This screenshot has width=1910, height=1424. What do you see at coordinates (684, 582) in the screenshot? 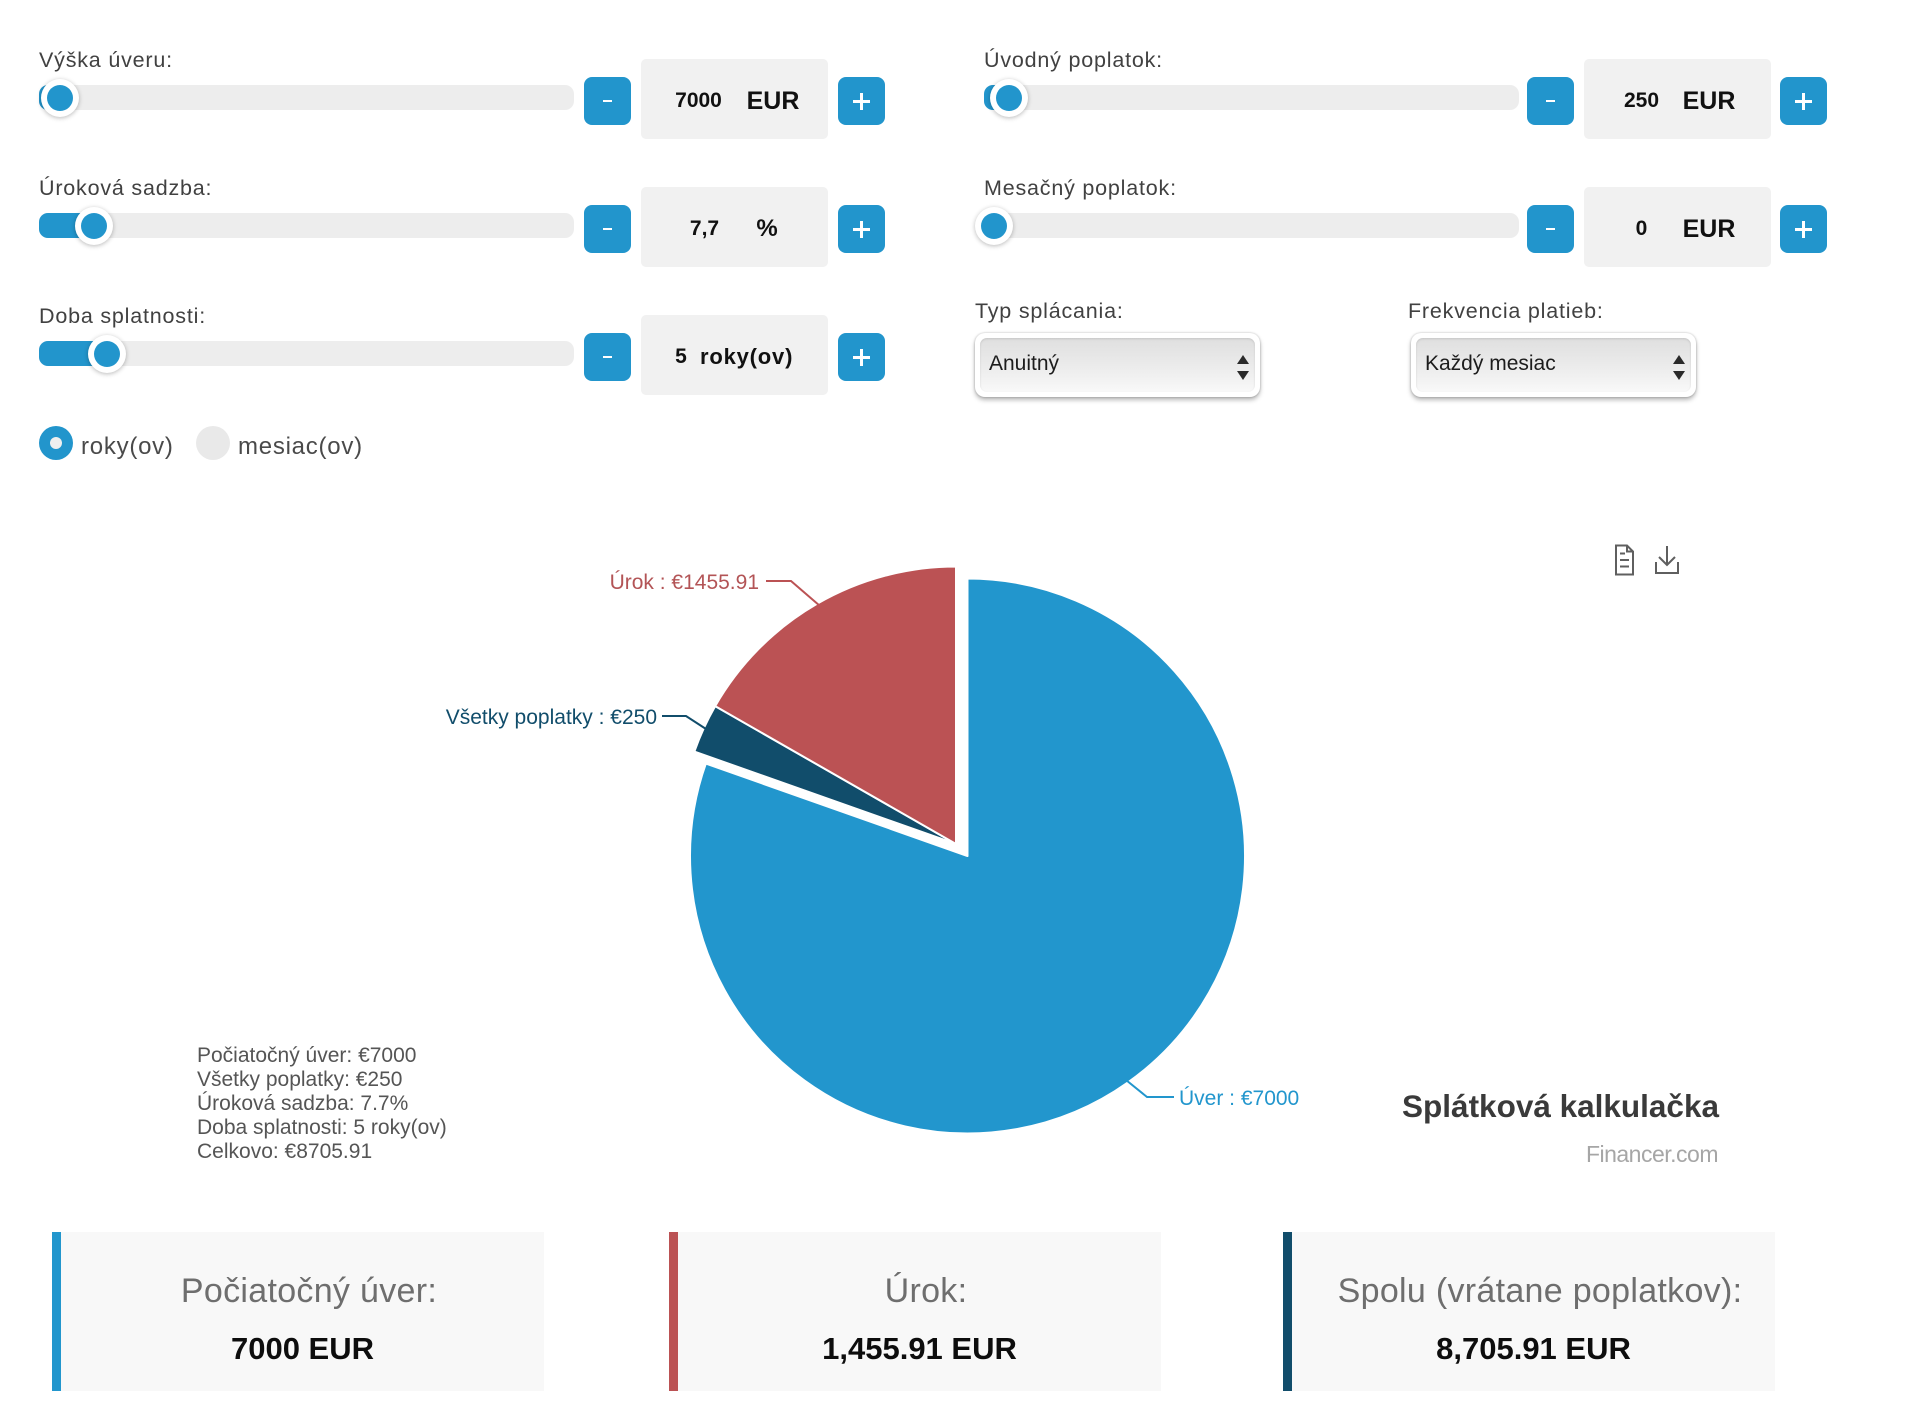
I see `svg-text: Úrok : €1455.91` at bounding box center [684, 582].